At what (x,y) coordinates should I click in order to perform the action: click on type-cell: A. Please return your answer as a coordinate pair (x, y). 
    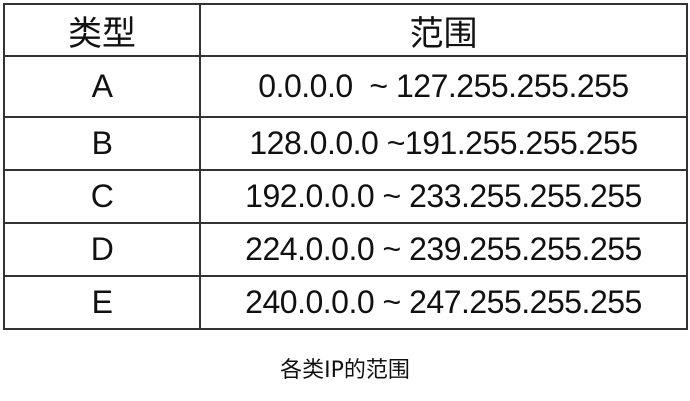
    Looking at the image, I should click on (102, 86).